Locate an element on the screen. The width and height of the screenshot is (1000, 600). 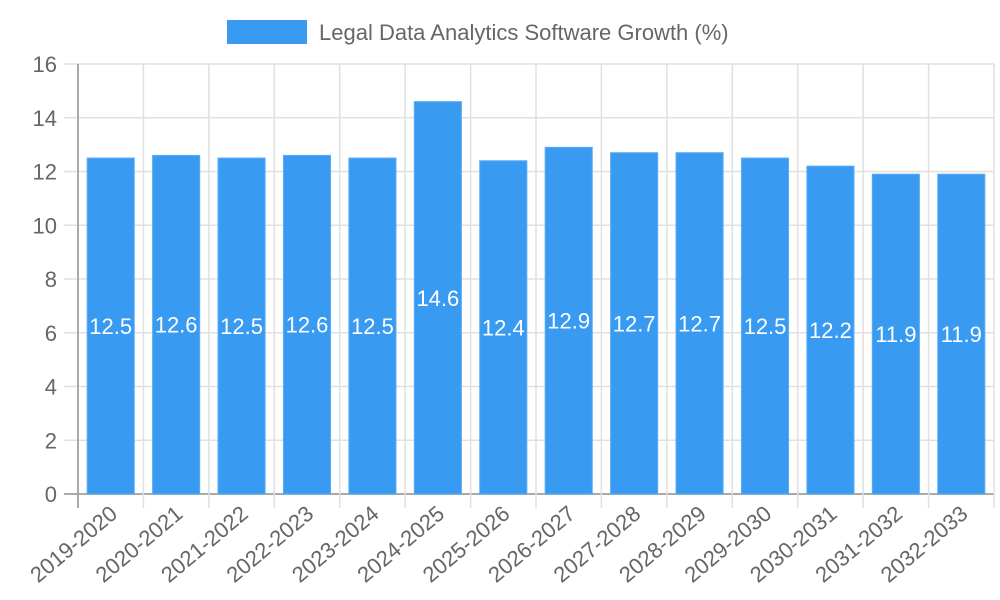
y-tick-label: 12 is located at coordinates (45, 172).